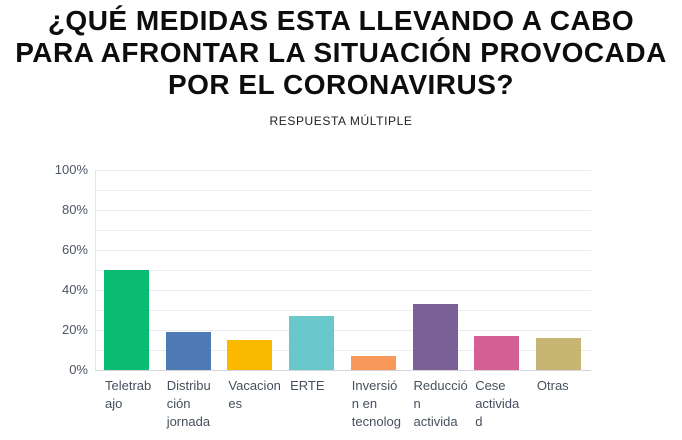  What do you see at coordinates (341, 121) in the screenshot?
I see `page-subtitle: RESPUESTA MÚLTIPLE` at bounding box center [341, 121].